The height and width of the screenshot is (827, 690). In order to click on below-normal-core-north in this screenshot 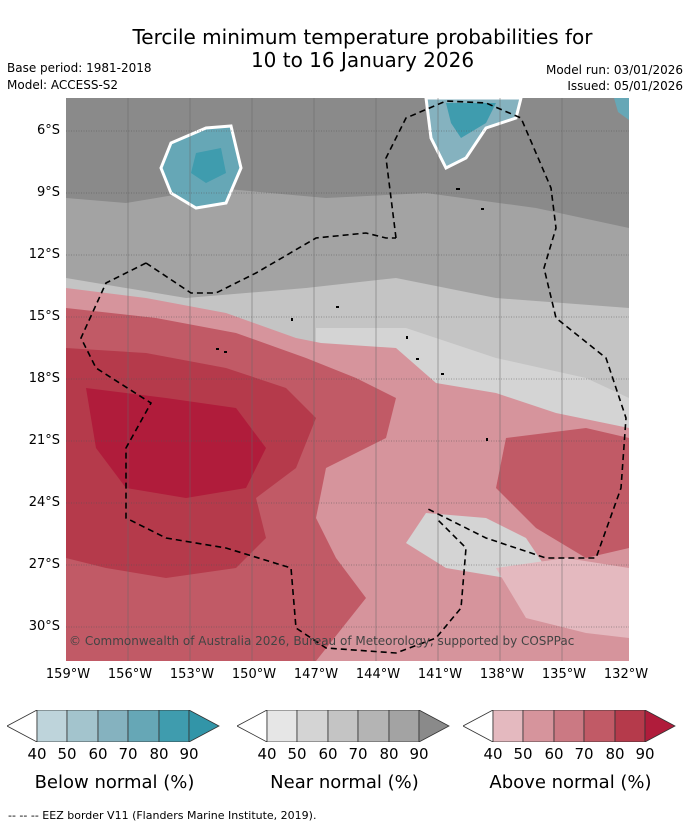, I will do `click(471, 120)`.